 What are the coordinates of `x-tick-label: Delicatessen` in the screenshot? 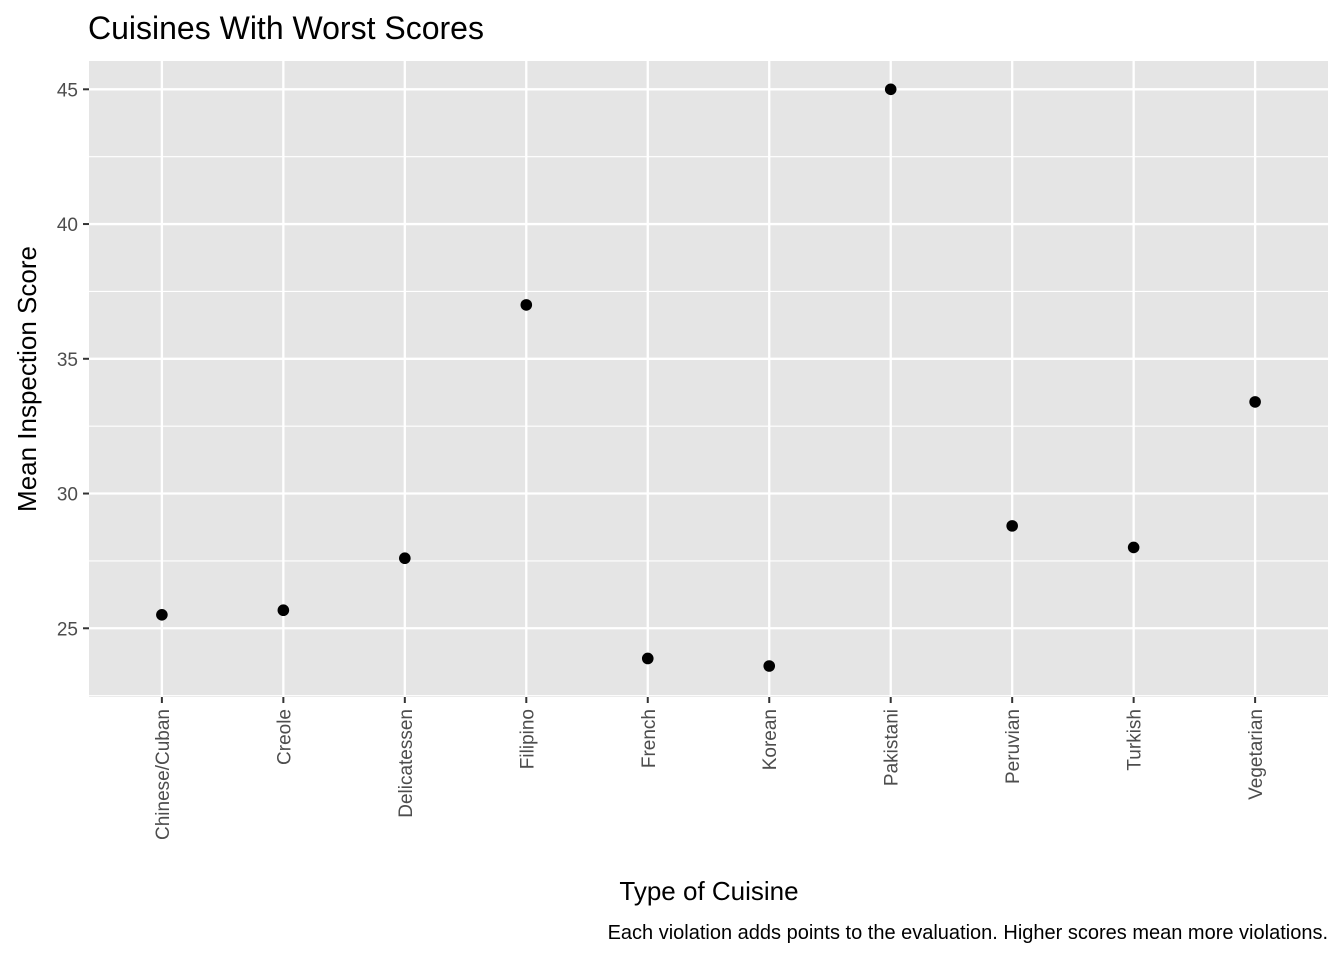 It's located at (406, 763).